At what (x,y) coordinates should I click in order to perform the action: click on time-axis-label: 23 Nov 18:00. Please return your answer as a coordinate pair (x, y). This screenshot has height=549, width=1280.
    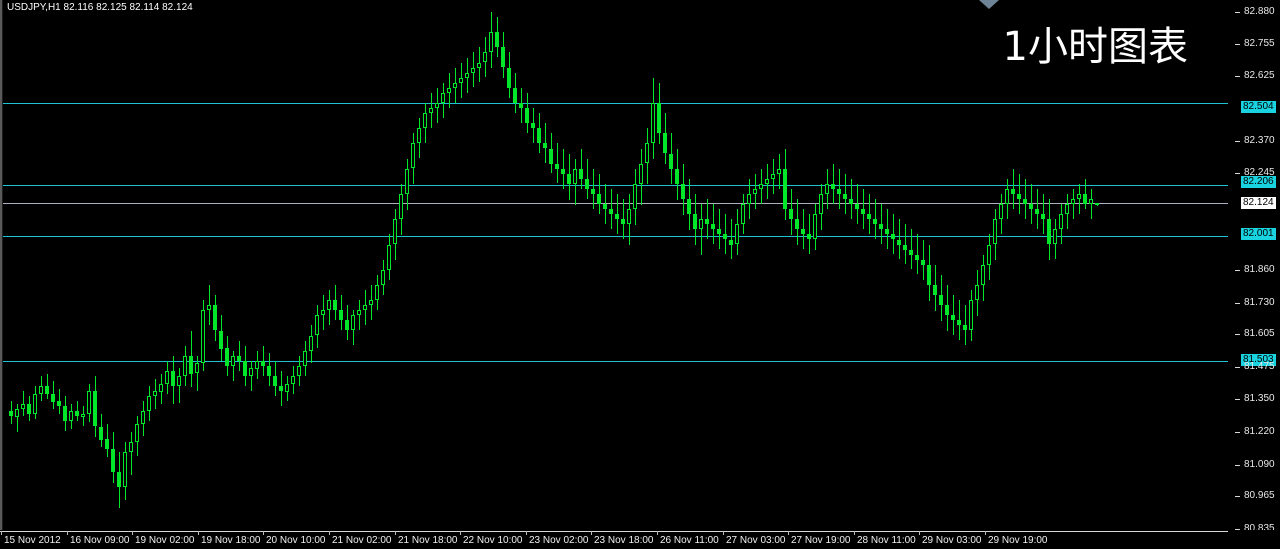
    Looking at the image, I should click on (624, 540).